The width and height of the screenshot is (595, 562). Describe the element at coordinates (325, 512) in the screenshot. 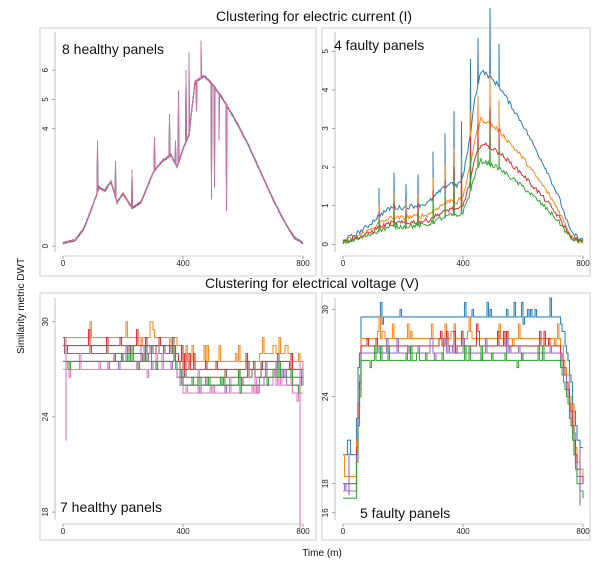

I see `y-tick-label: 16` at that location.